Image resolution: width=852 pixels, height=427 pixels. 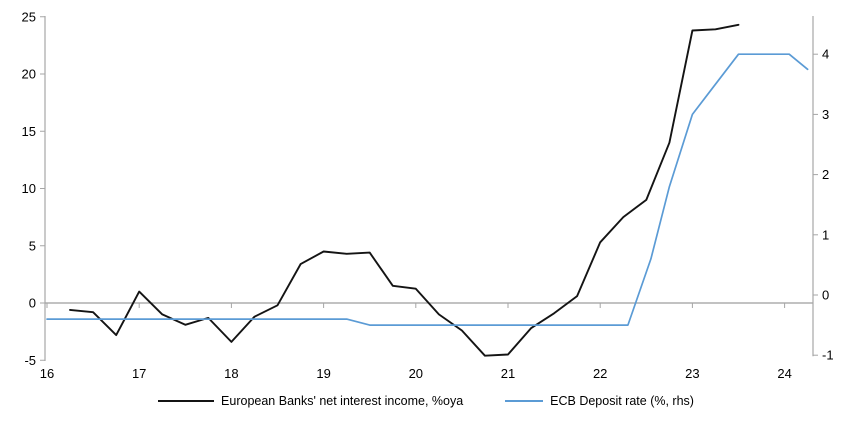 What do you see at coordinates (231, 373) in the screenshot?
I see `x-axis-tick-label: 18` at bounding box center [231, 373].